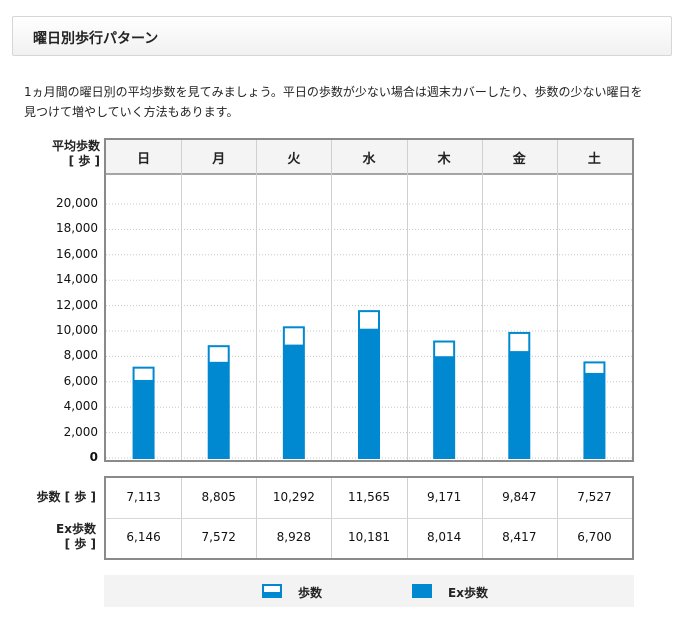 The image size is (684, 633). I want to click on legend-steps-swatch, so click(272, 591).